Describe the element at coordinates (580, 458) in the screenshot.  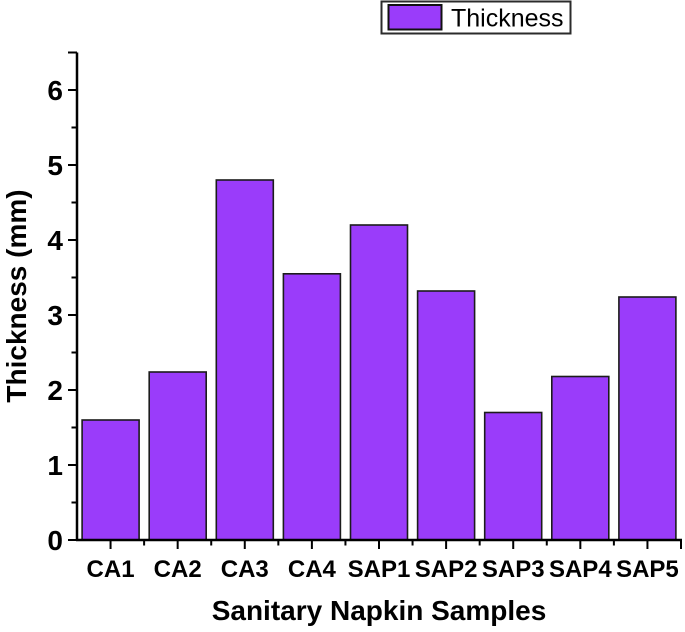
I see `bar-SAP4` at that location.